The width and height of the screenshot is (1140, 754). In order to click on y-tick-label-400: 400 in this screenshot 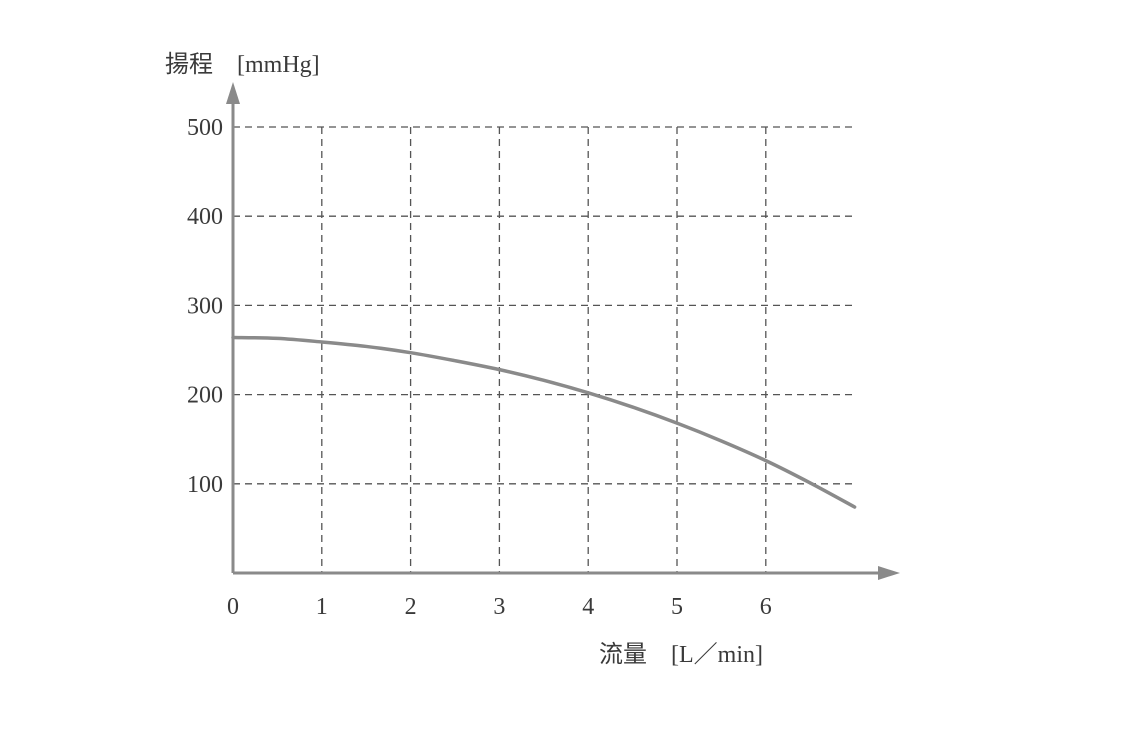, I will do `click(205, 217)`.